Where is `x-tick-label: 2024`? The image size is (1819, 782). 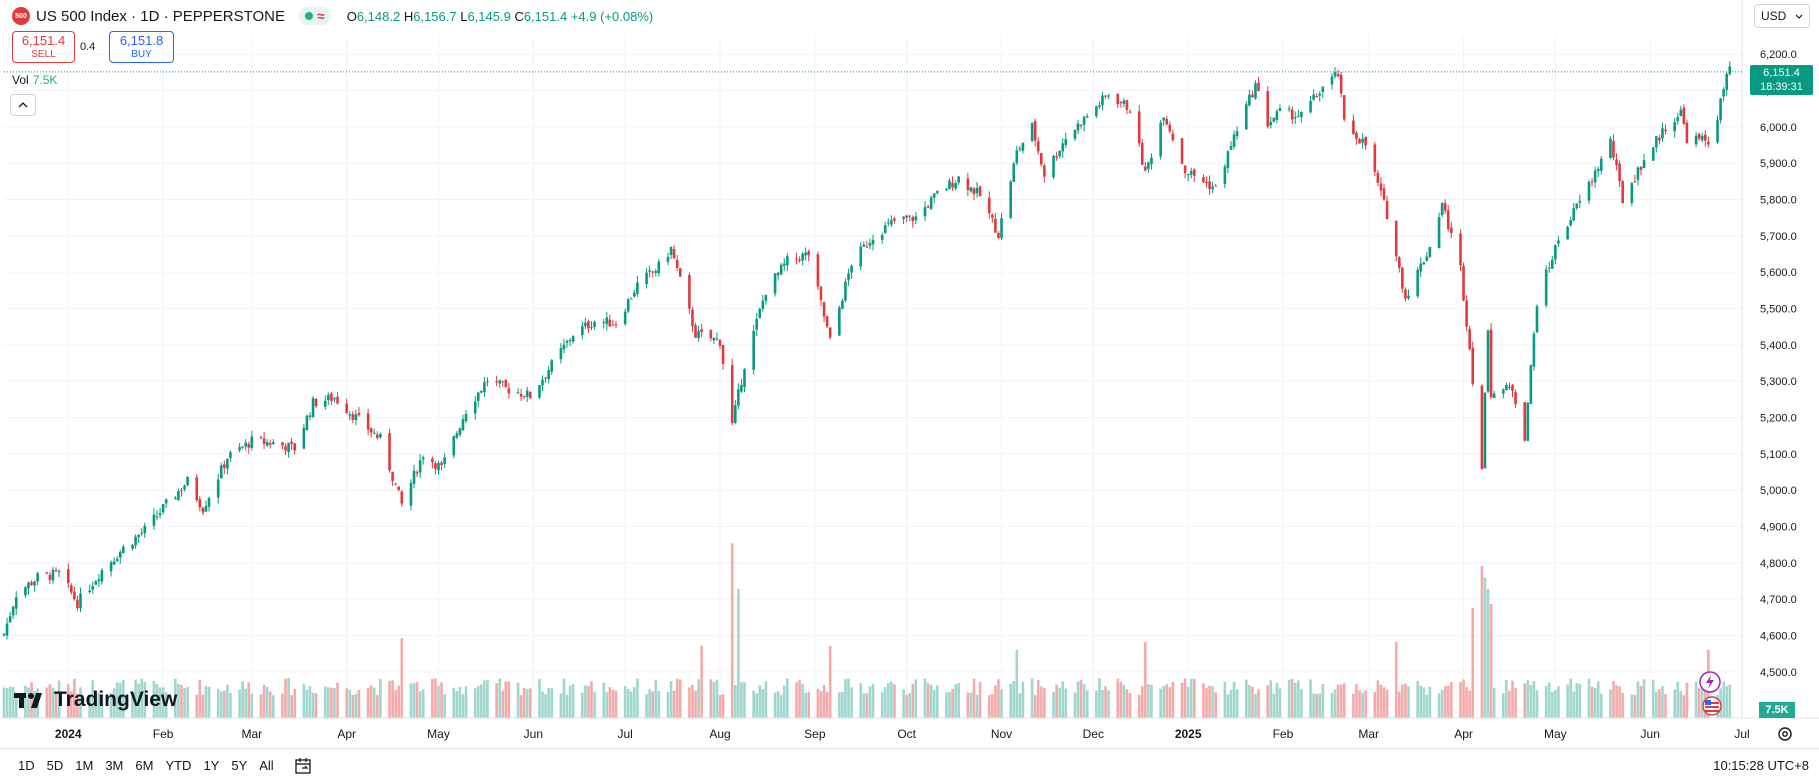 x-tick-label: 2024 is located at coordinates (68, 734).